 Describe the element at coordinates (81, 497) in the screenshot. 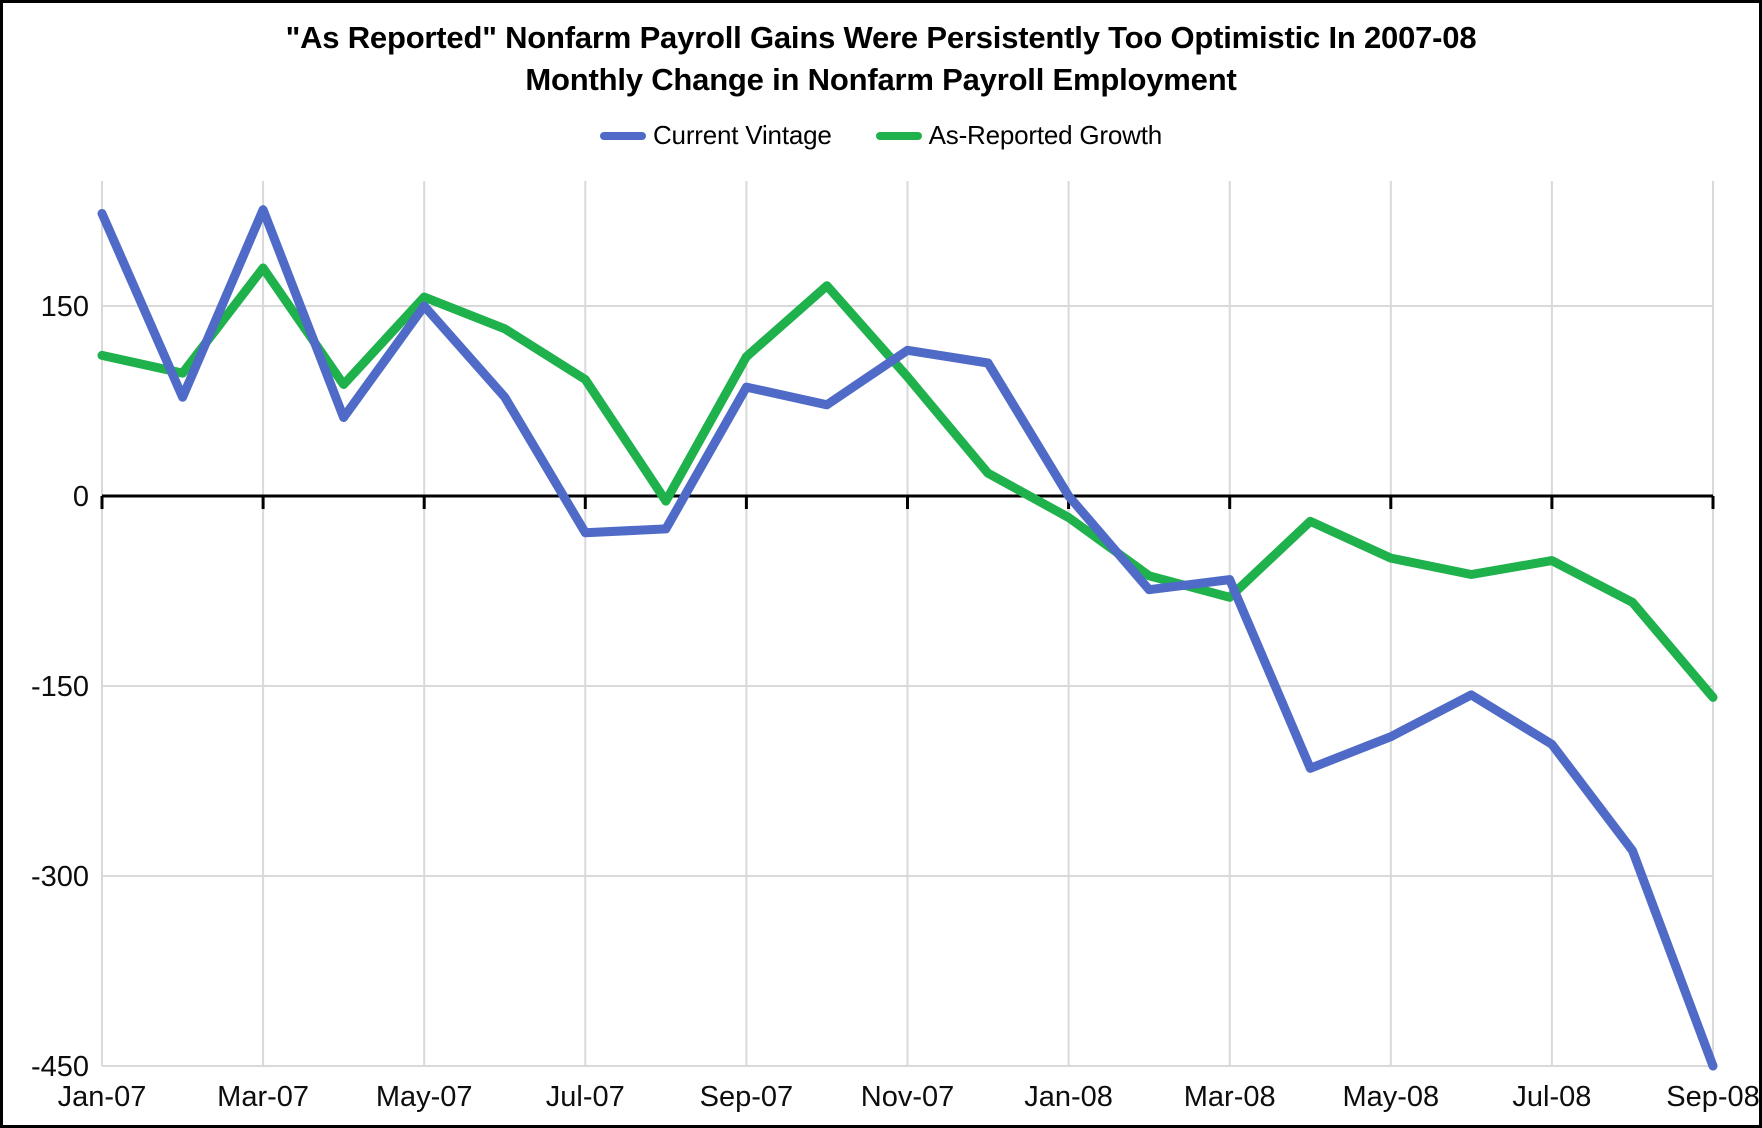

I see `y-tick-label: 0` at that location.